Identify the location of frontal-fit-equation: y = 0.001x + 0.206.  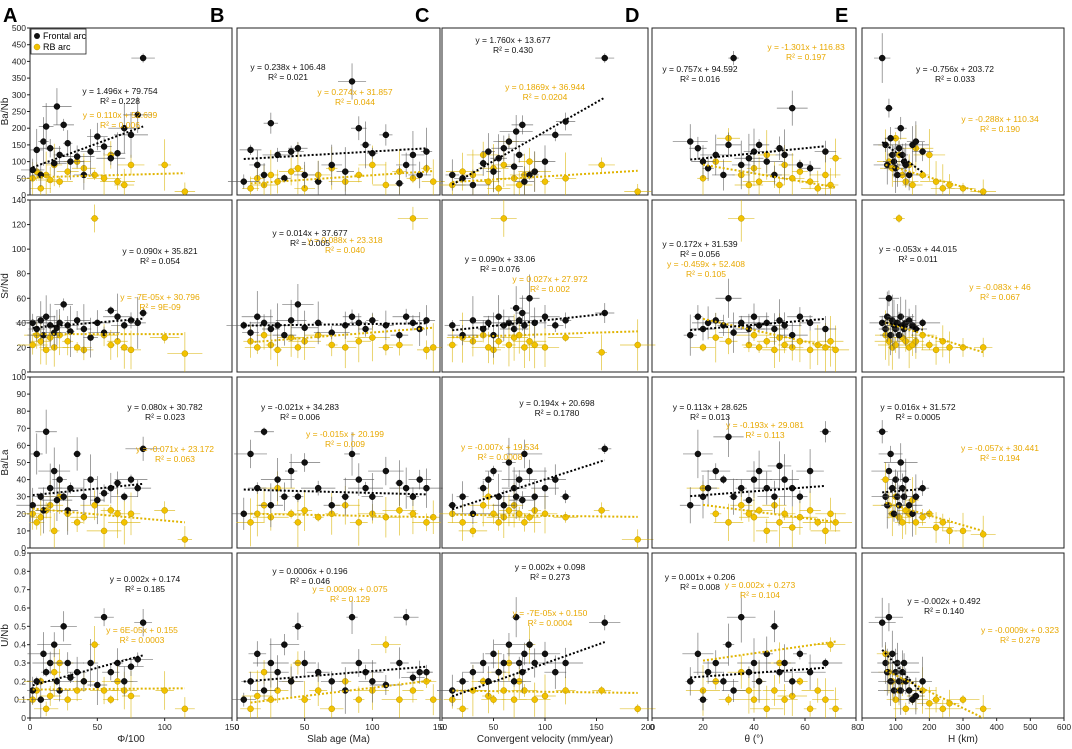
(700, 577).